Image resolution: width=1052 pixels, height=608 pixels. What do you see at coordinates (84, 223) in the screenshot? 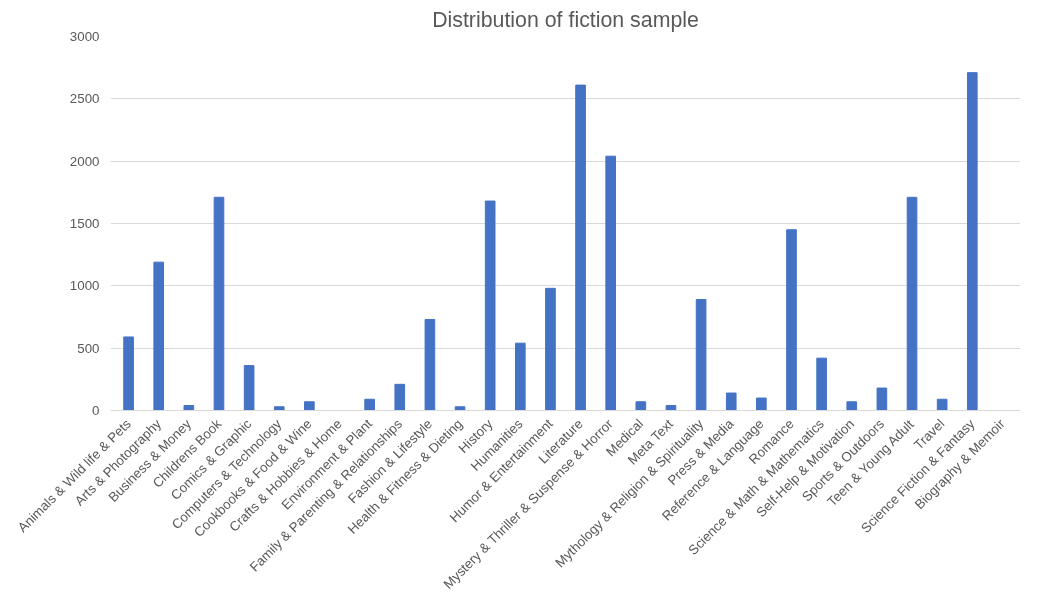
I see `y-tick-label: 1500` at bounding box center [84, 223].